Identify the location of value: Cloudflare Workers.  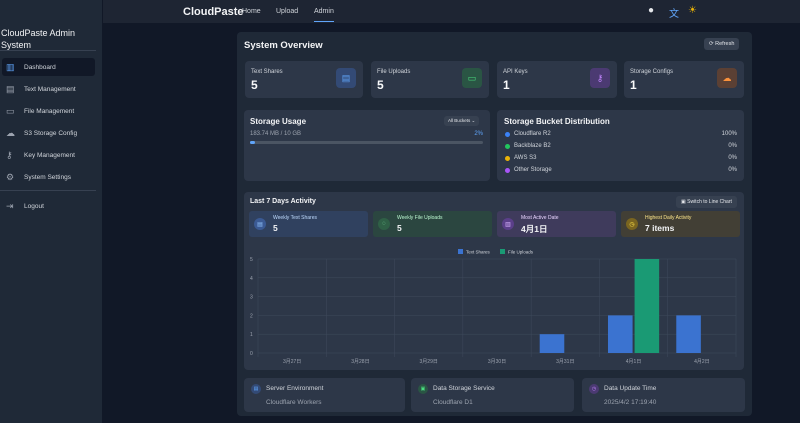
(294, 402).